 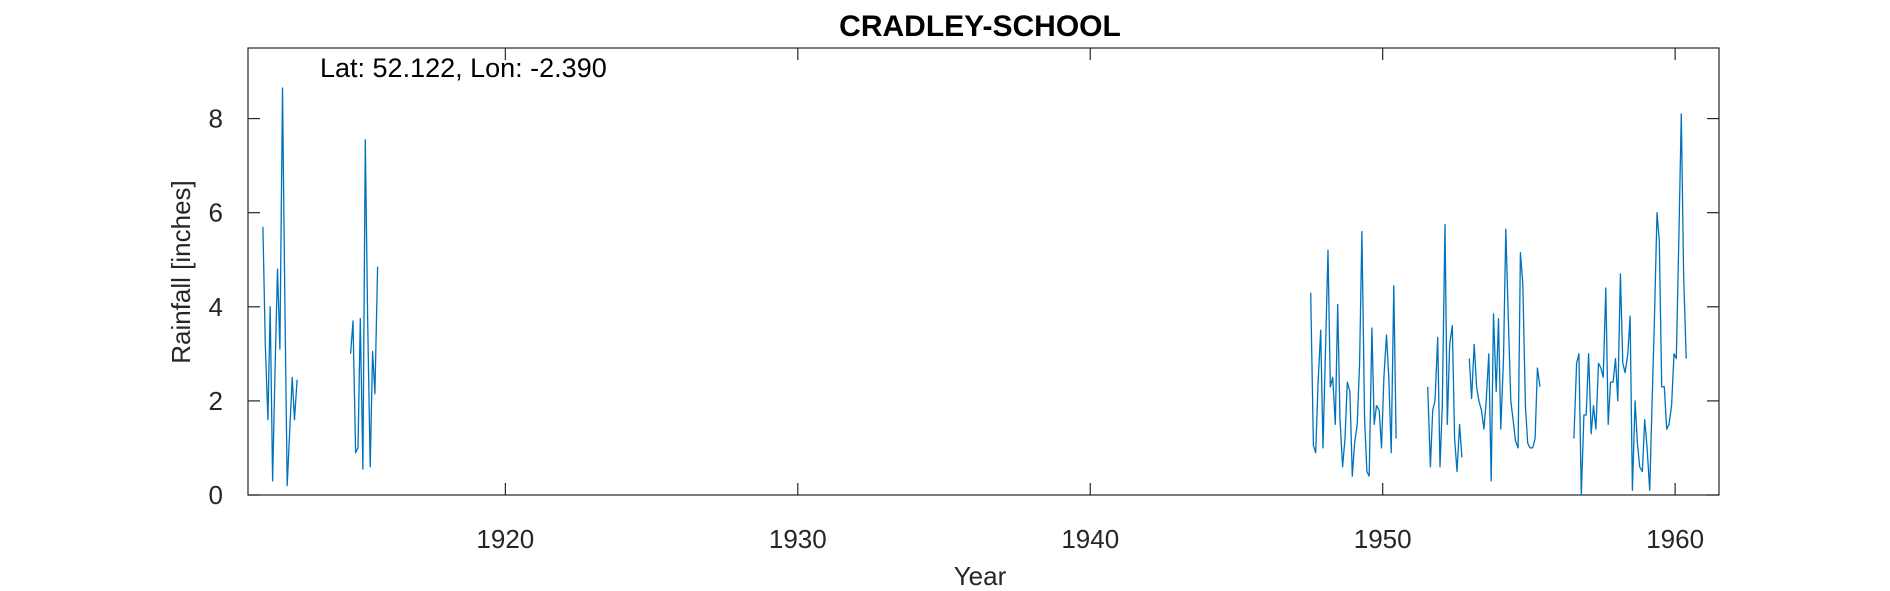 What do you see at coordinates (216, 495) in the screenshot?
I see `y-tick-label: 0` at bounding box center [216, 495].